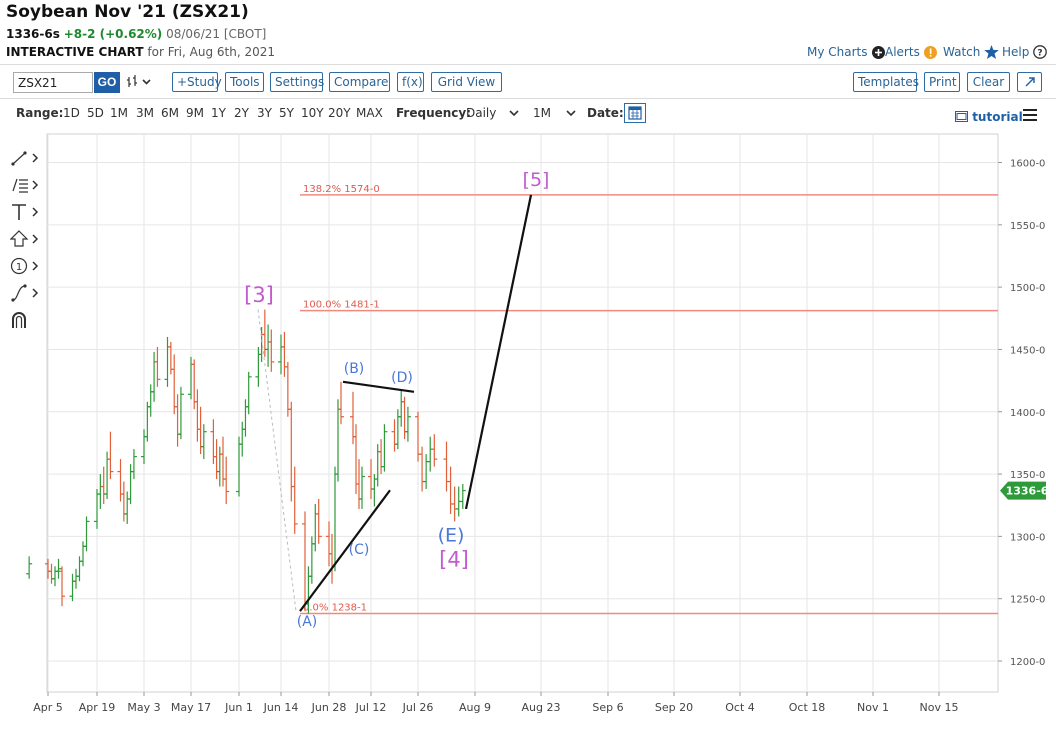 This screenshot has height=744, width=1056. What do you see at coordinates (145, 113) in the screenshot?
I see `range-option-3m: 3M` at bounding box center [145, 113].